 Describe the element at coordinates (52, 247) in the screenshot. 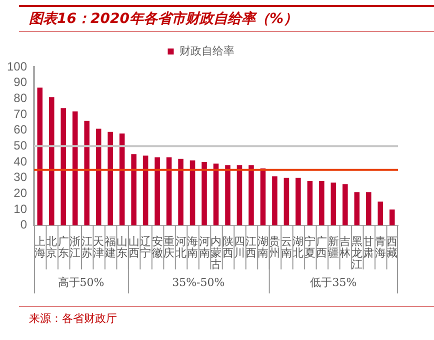

I see `x-tick-label: 北京` at that location.